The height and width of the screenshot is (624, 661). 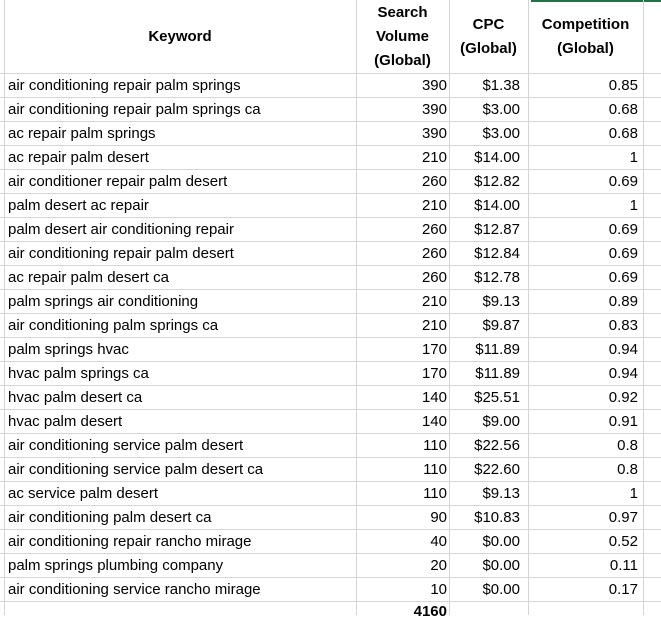 What do you see at coordinates (82, 133) in the screenshot?
I see `cell-keyword: ac repair palm springs` at bounding box center [82, 133].